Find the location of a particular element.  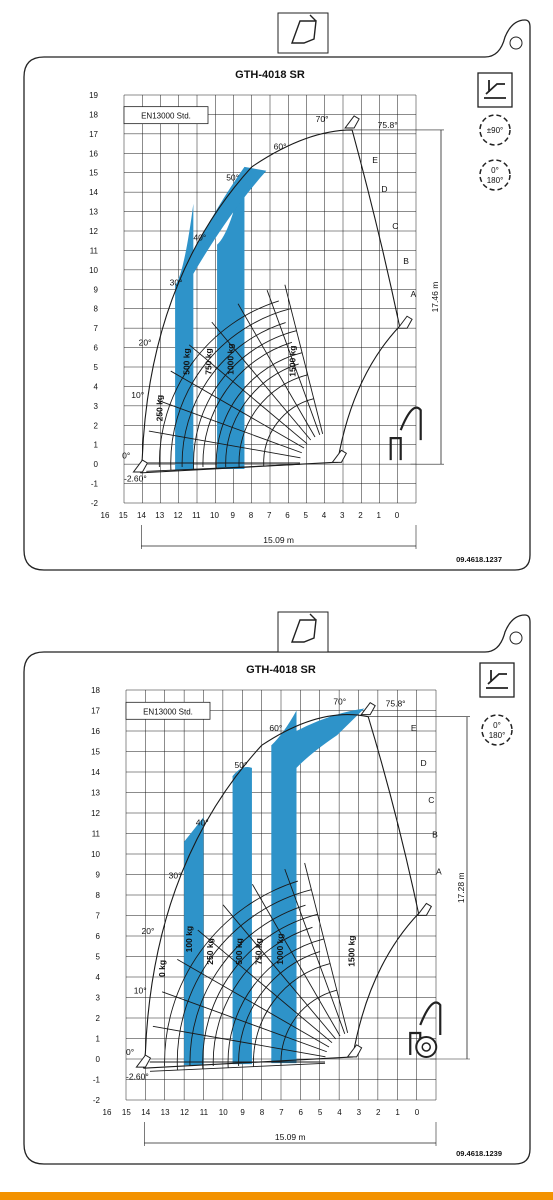

angle-label: 30° is located at coordinates (175, 876).